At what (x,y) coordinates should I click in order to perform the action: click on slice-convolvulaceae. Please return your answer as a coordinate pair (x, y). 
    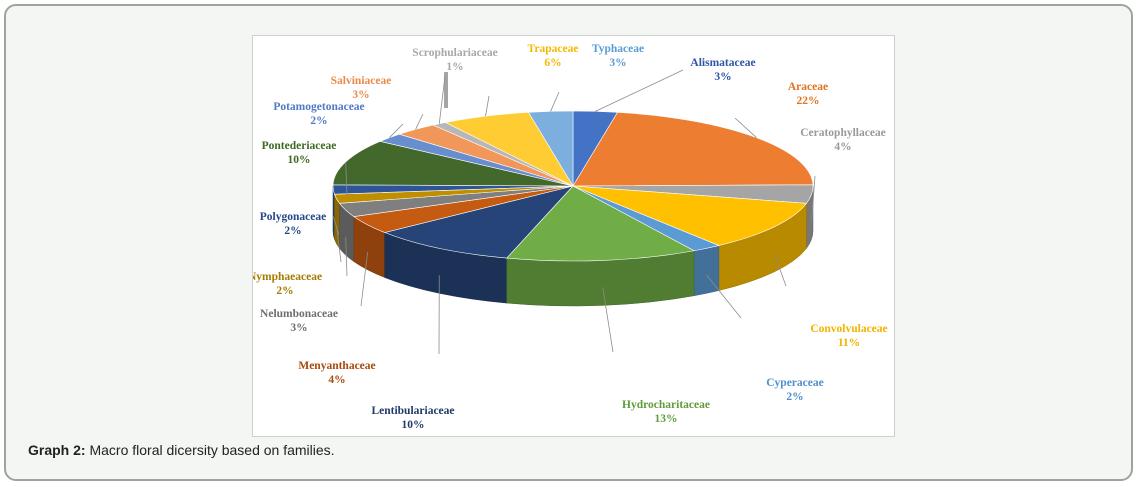
    Looking at the image, I should click on (690, 215).